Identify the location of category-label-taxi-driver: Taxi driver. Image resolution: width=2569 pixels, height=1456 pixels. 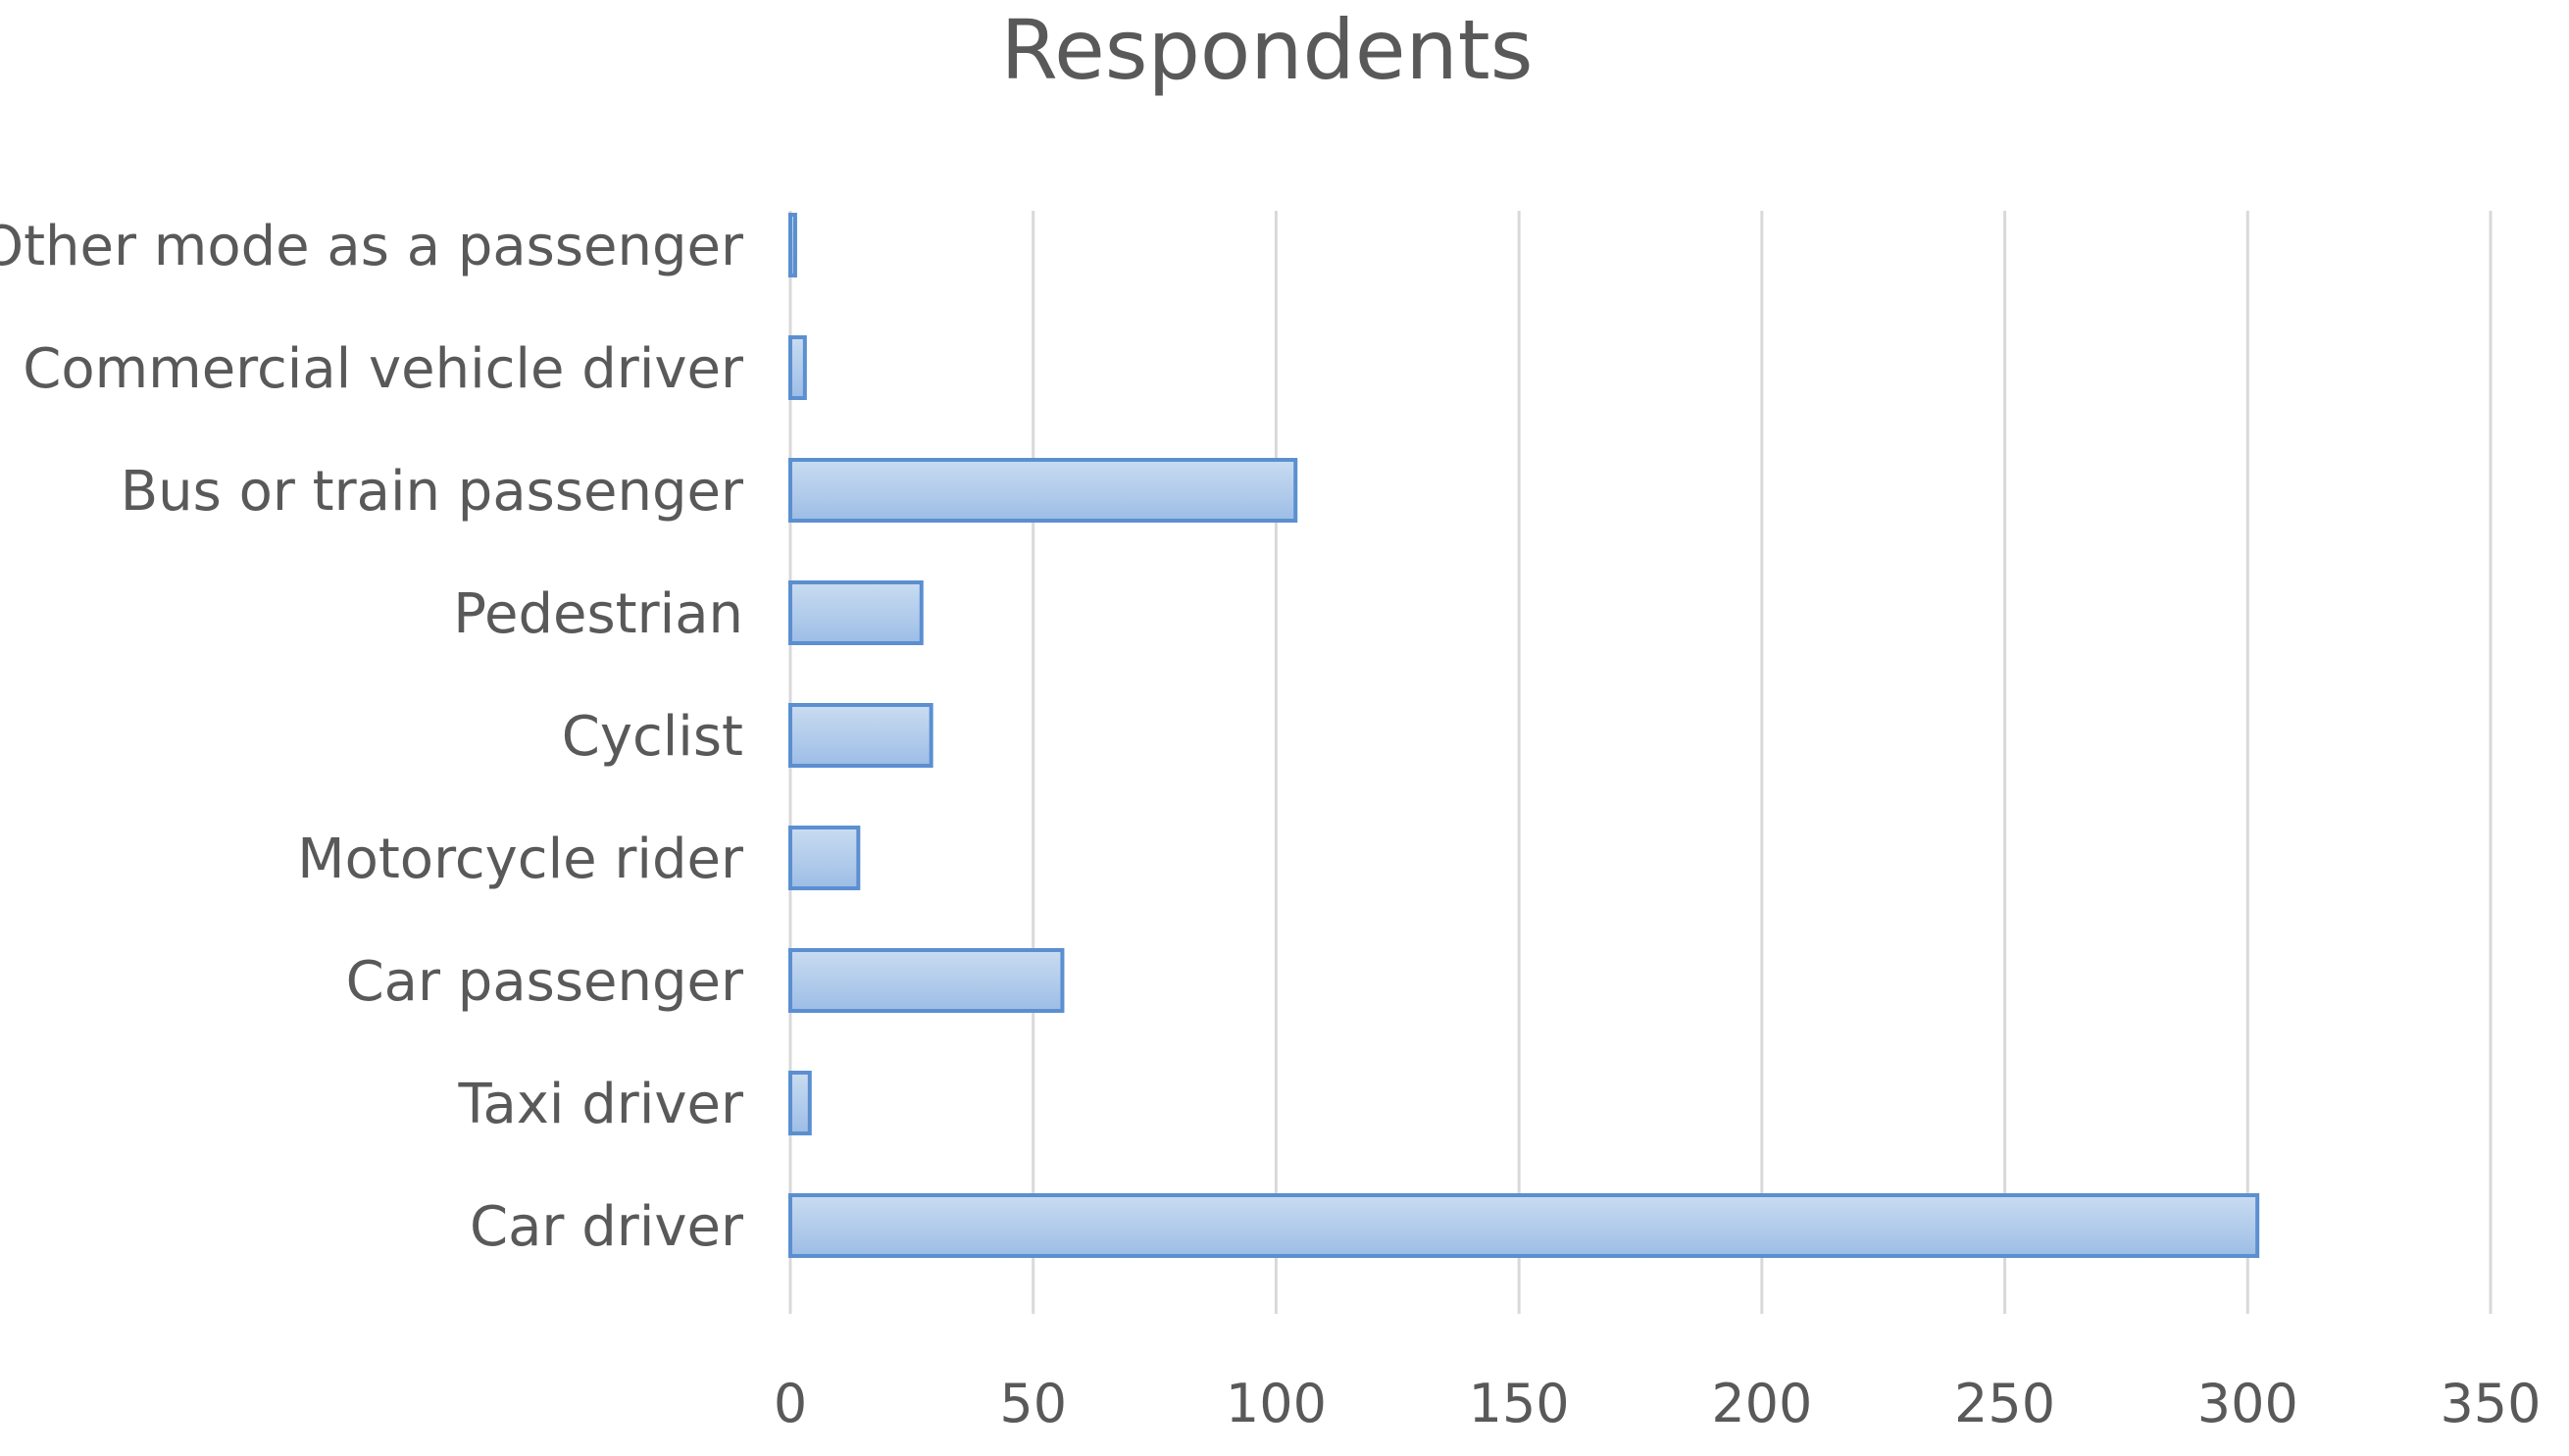
(601, 1104).